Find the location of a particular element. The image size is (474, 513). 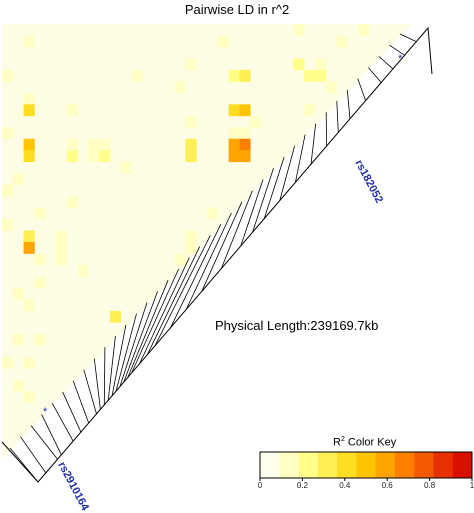

color-key-title-rest: Color Key is located at coordinates (370, 443).